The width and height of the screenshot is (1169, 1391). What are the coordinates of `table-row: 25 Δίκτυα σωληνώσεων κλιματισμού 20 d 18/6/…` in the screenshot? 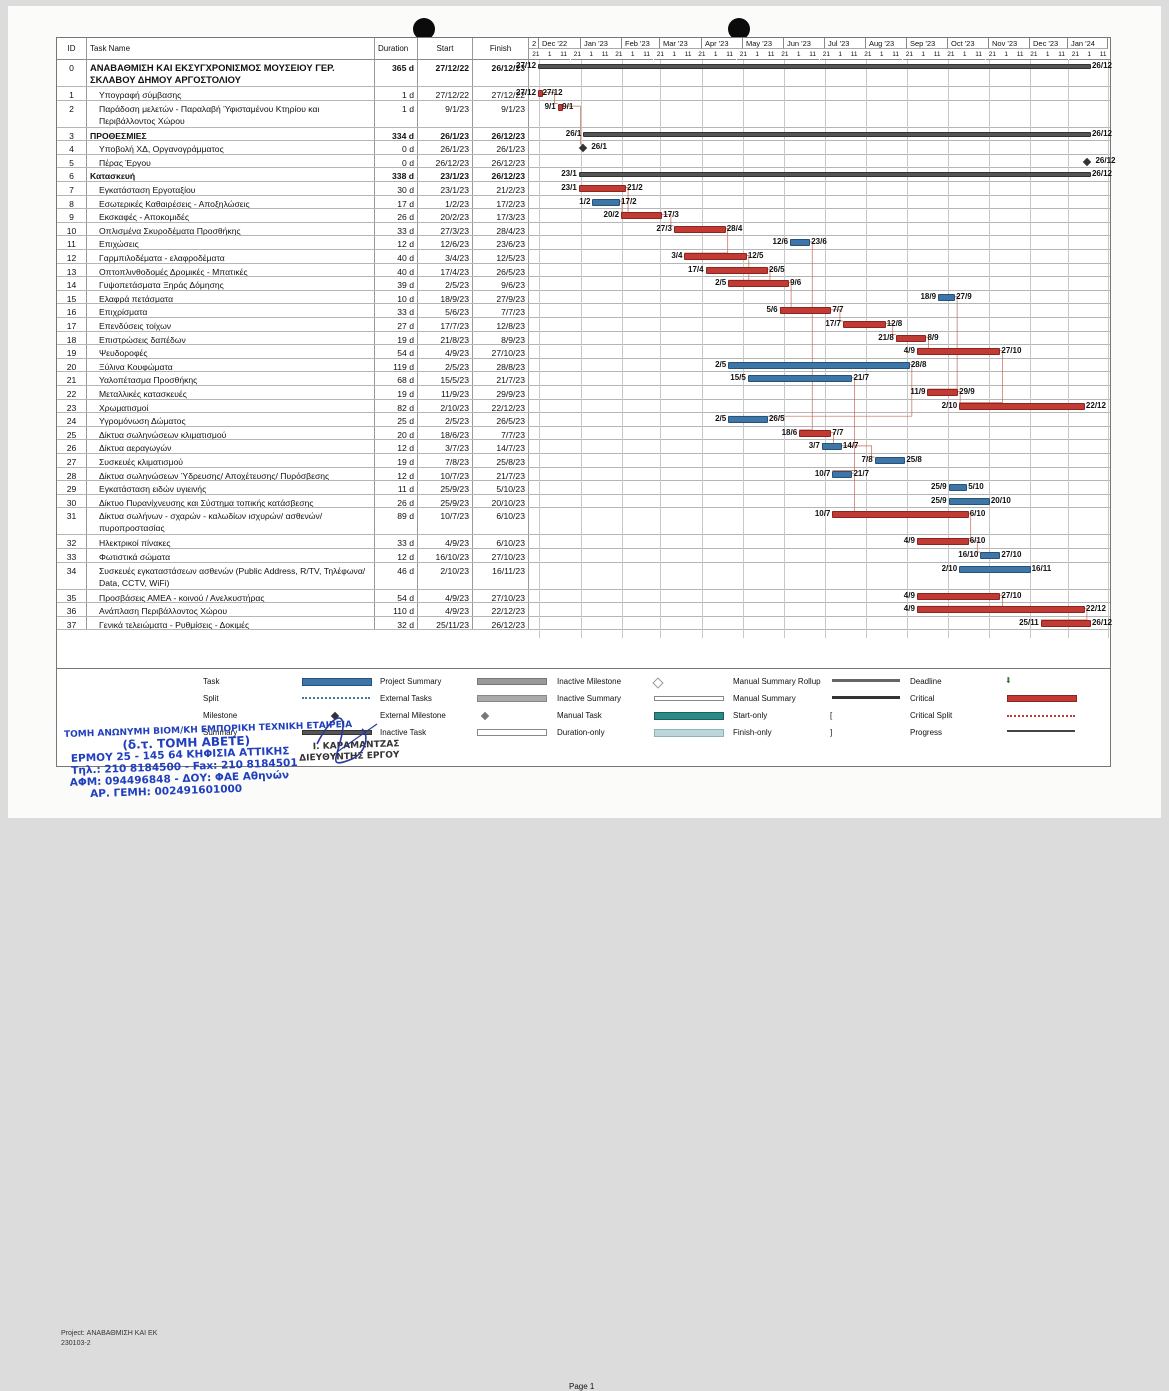 It's located at (583, 433).